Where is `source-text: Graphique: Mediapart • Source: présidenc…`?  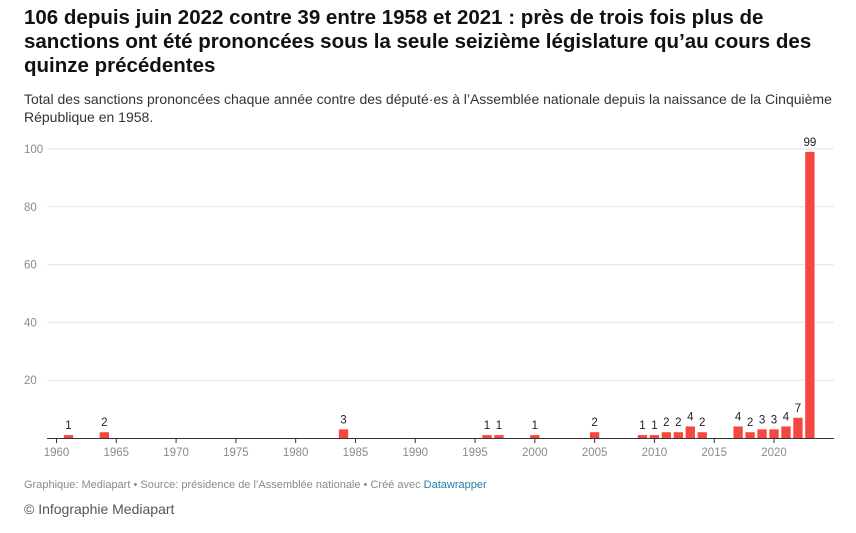 source-text: Graphique: Mediapart • Source: présidenc… is located at coordinates (222, 485).